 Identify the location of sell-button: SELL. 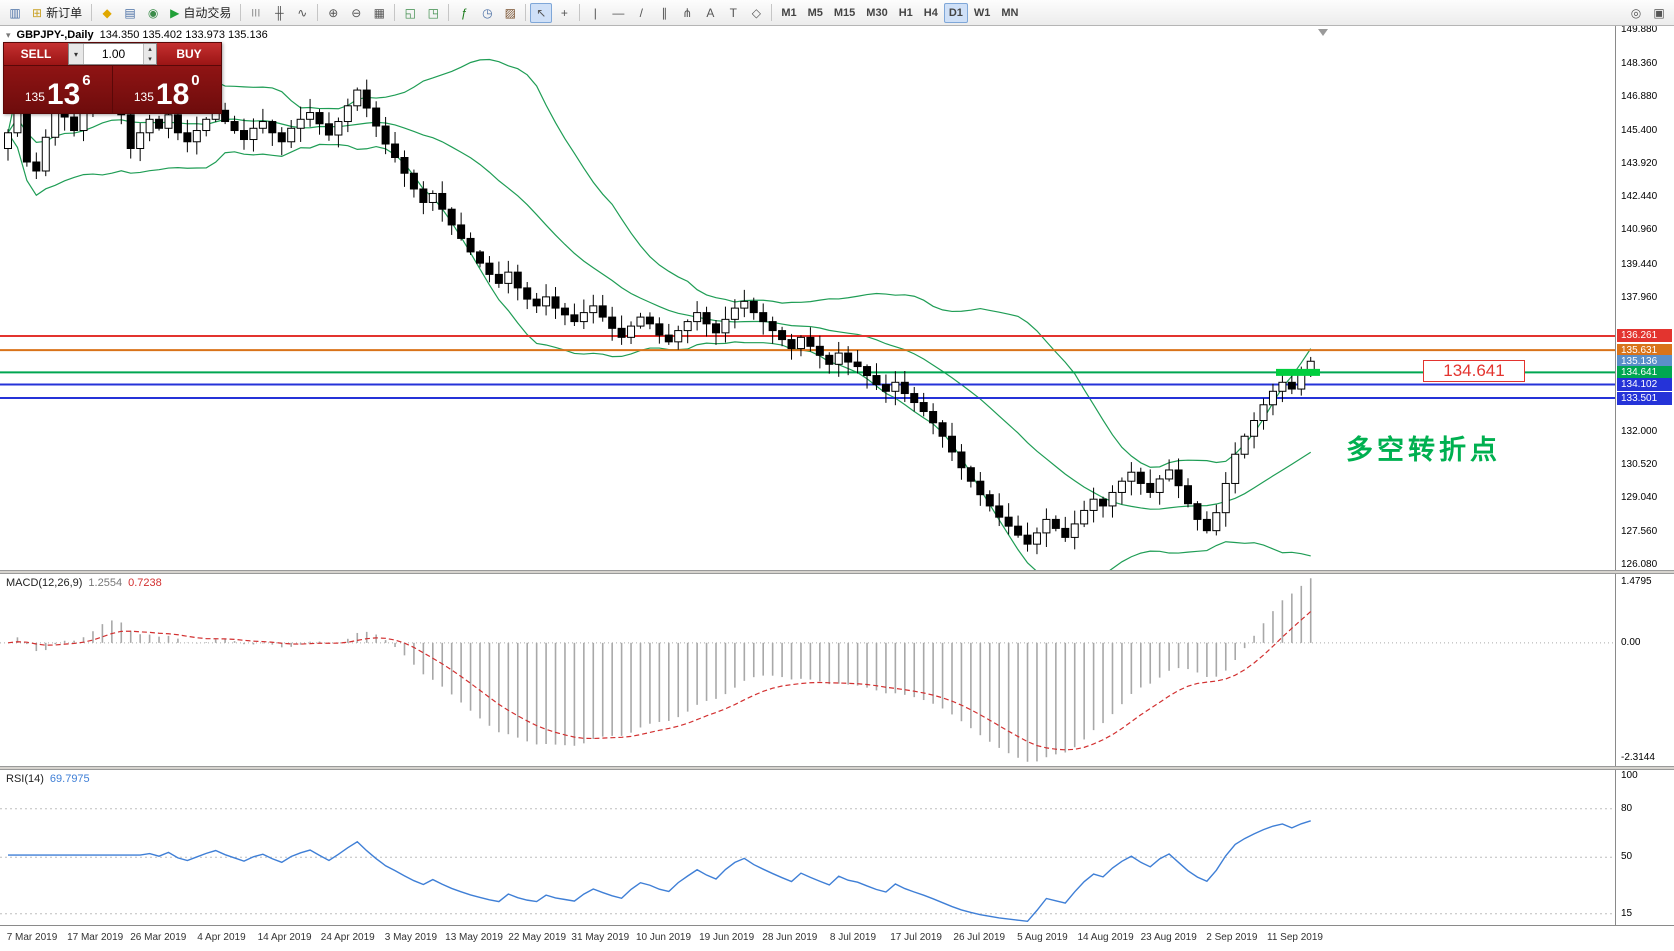
(36, 54).